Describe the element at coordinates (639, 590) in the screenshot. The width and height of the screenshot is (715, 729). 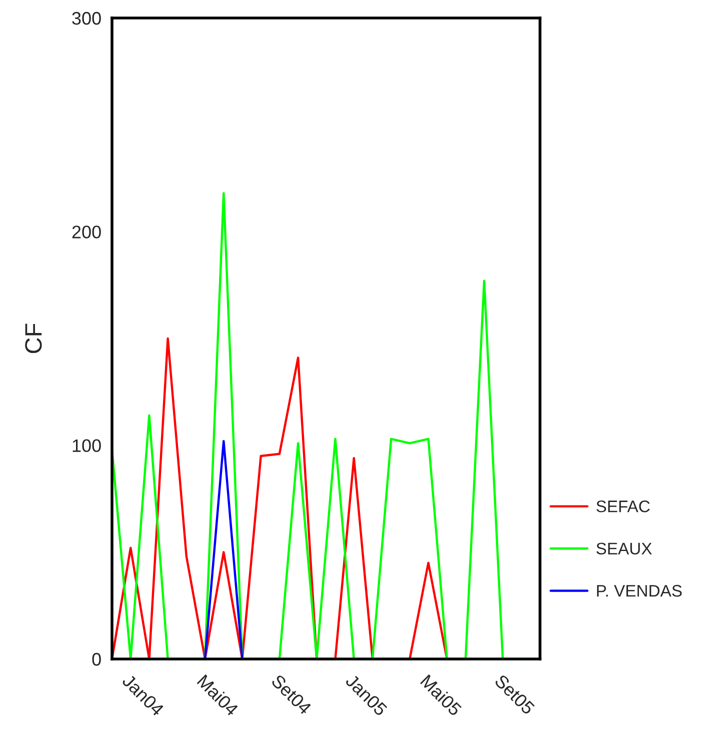
I see `legend-label: P. VENDAS` at that location.